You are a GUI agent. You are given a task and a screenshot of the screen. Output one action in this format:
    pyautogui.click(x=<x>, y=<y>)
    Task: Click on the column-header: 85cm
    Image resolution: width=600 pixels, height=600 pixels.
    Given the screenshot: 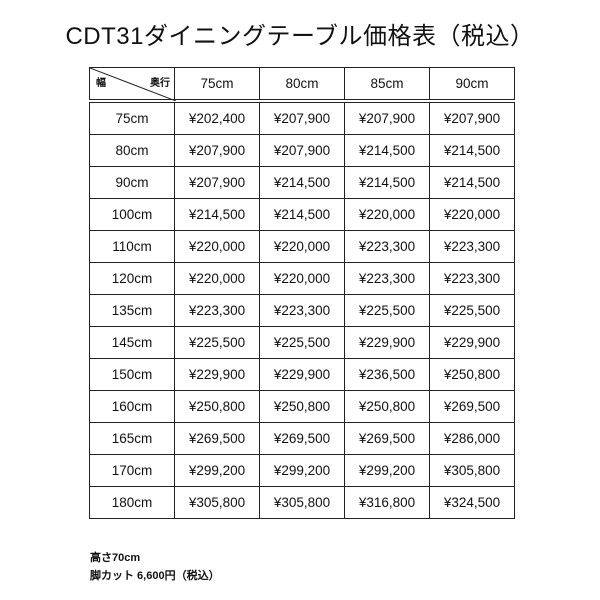 What is the action you would take?
    pyautogui.click(x=387, y=85)
    